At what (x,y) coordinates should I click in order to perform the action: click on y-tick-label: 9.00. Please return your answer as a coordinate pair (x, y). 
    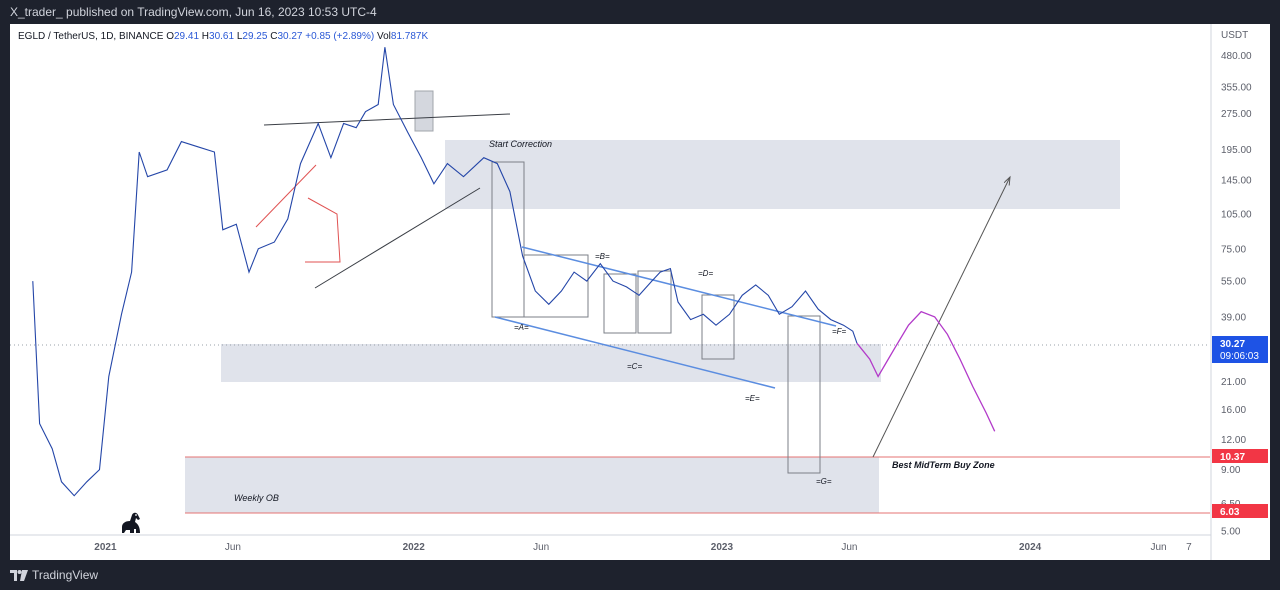
    Looking at the image, I should click on (1231, 470).